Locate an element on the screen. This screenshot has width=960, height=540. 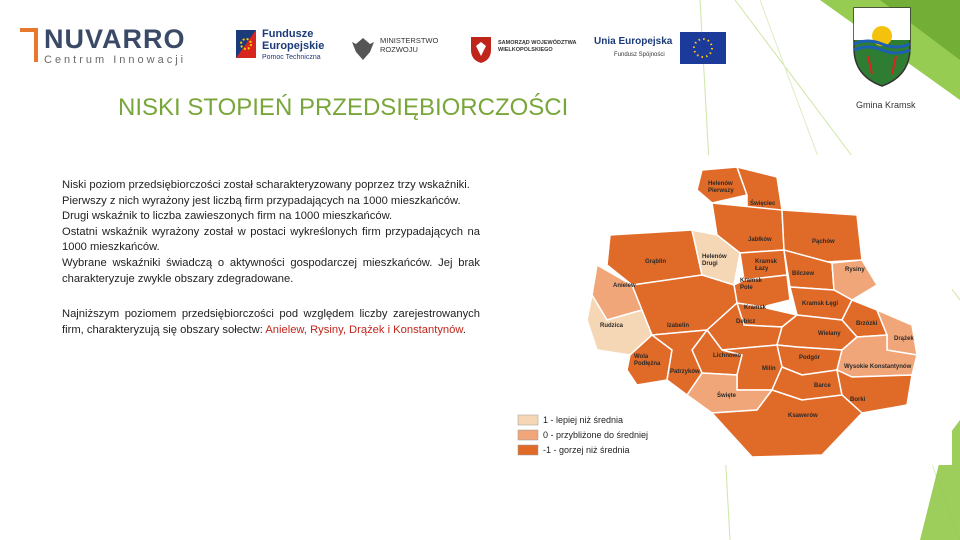
region-helenow-drugi is located at coordinates (716, 257).